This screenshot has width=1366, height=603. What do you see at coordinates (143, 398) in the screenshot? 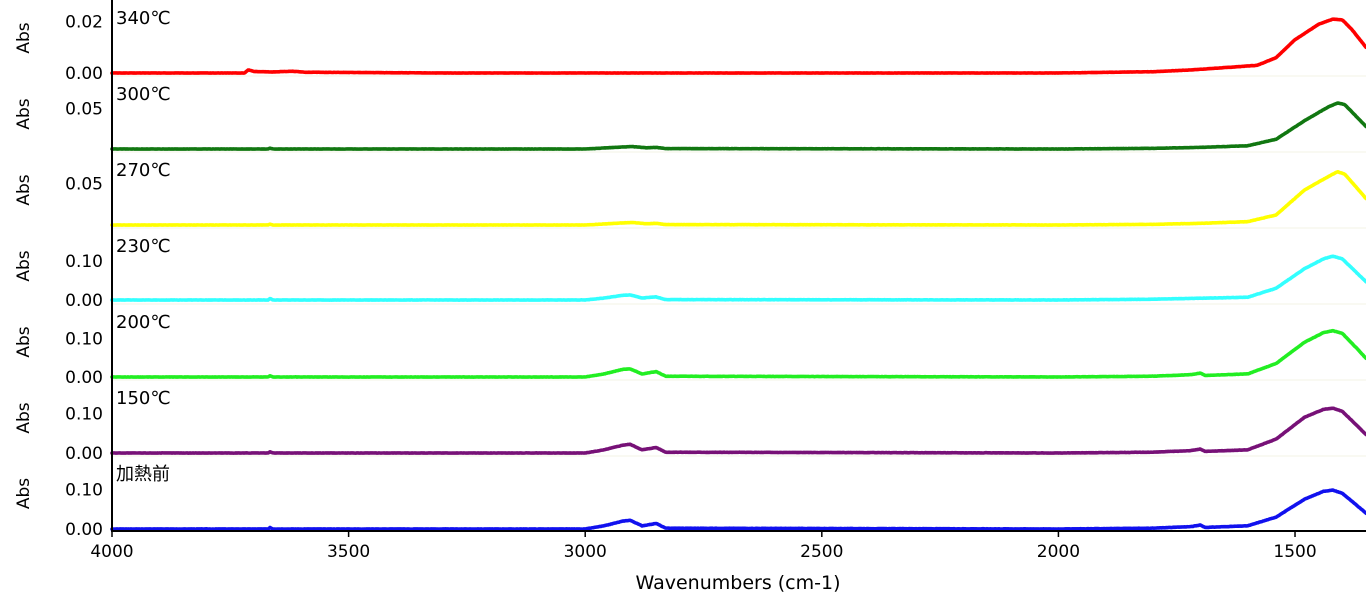
I see `series-label: 150℃` at bounding box center [143, 398].